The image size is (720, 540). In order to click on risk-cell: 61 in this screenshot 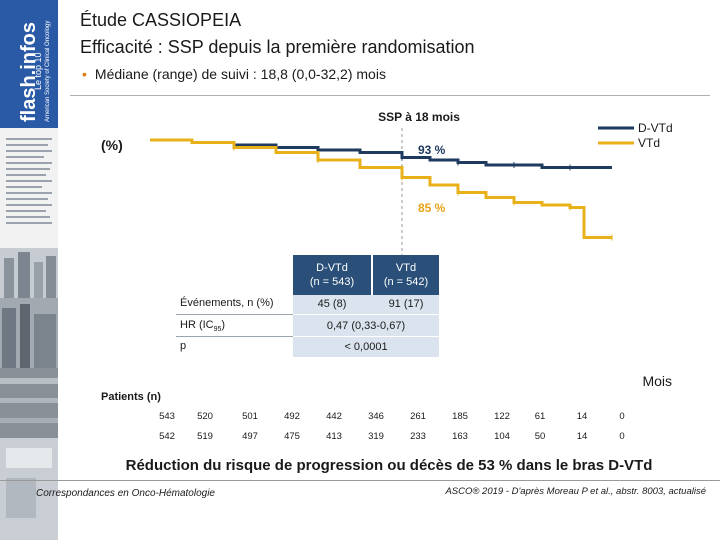, I will do `click(540, 416)`.